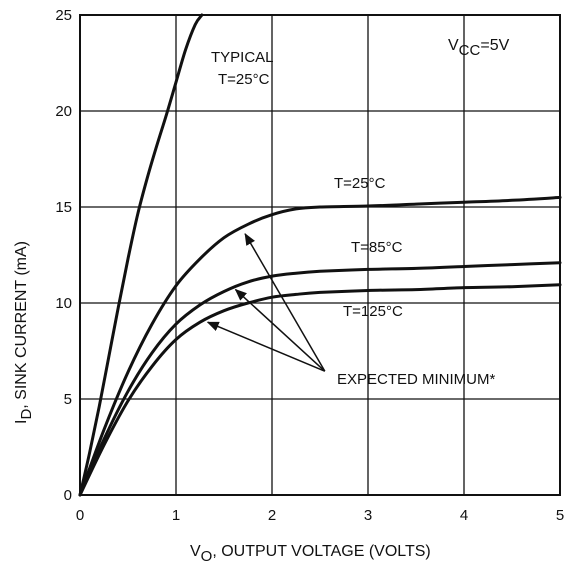 This screenshot has height=564, width=564. What do you see at coordinates (63, 255) in the screenshot?
I see `y-tick-labels: 0 5 10 15 20 25` at bounding box center [63, 255].